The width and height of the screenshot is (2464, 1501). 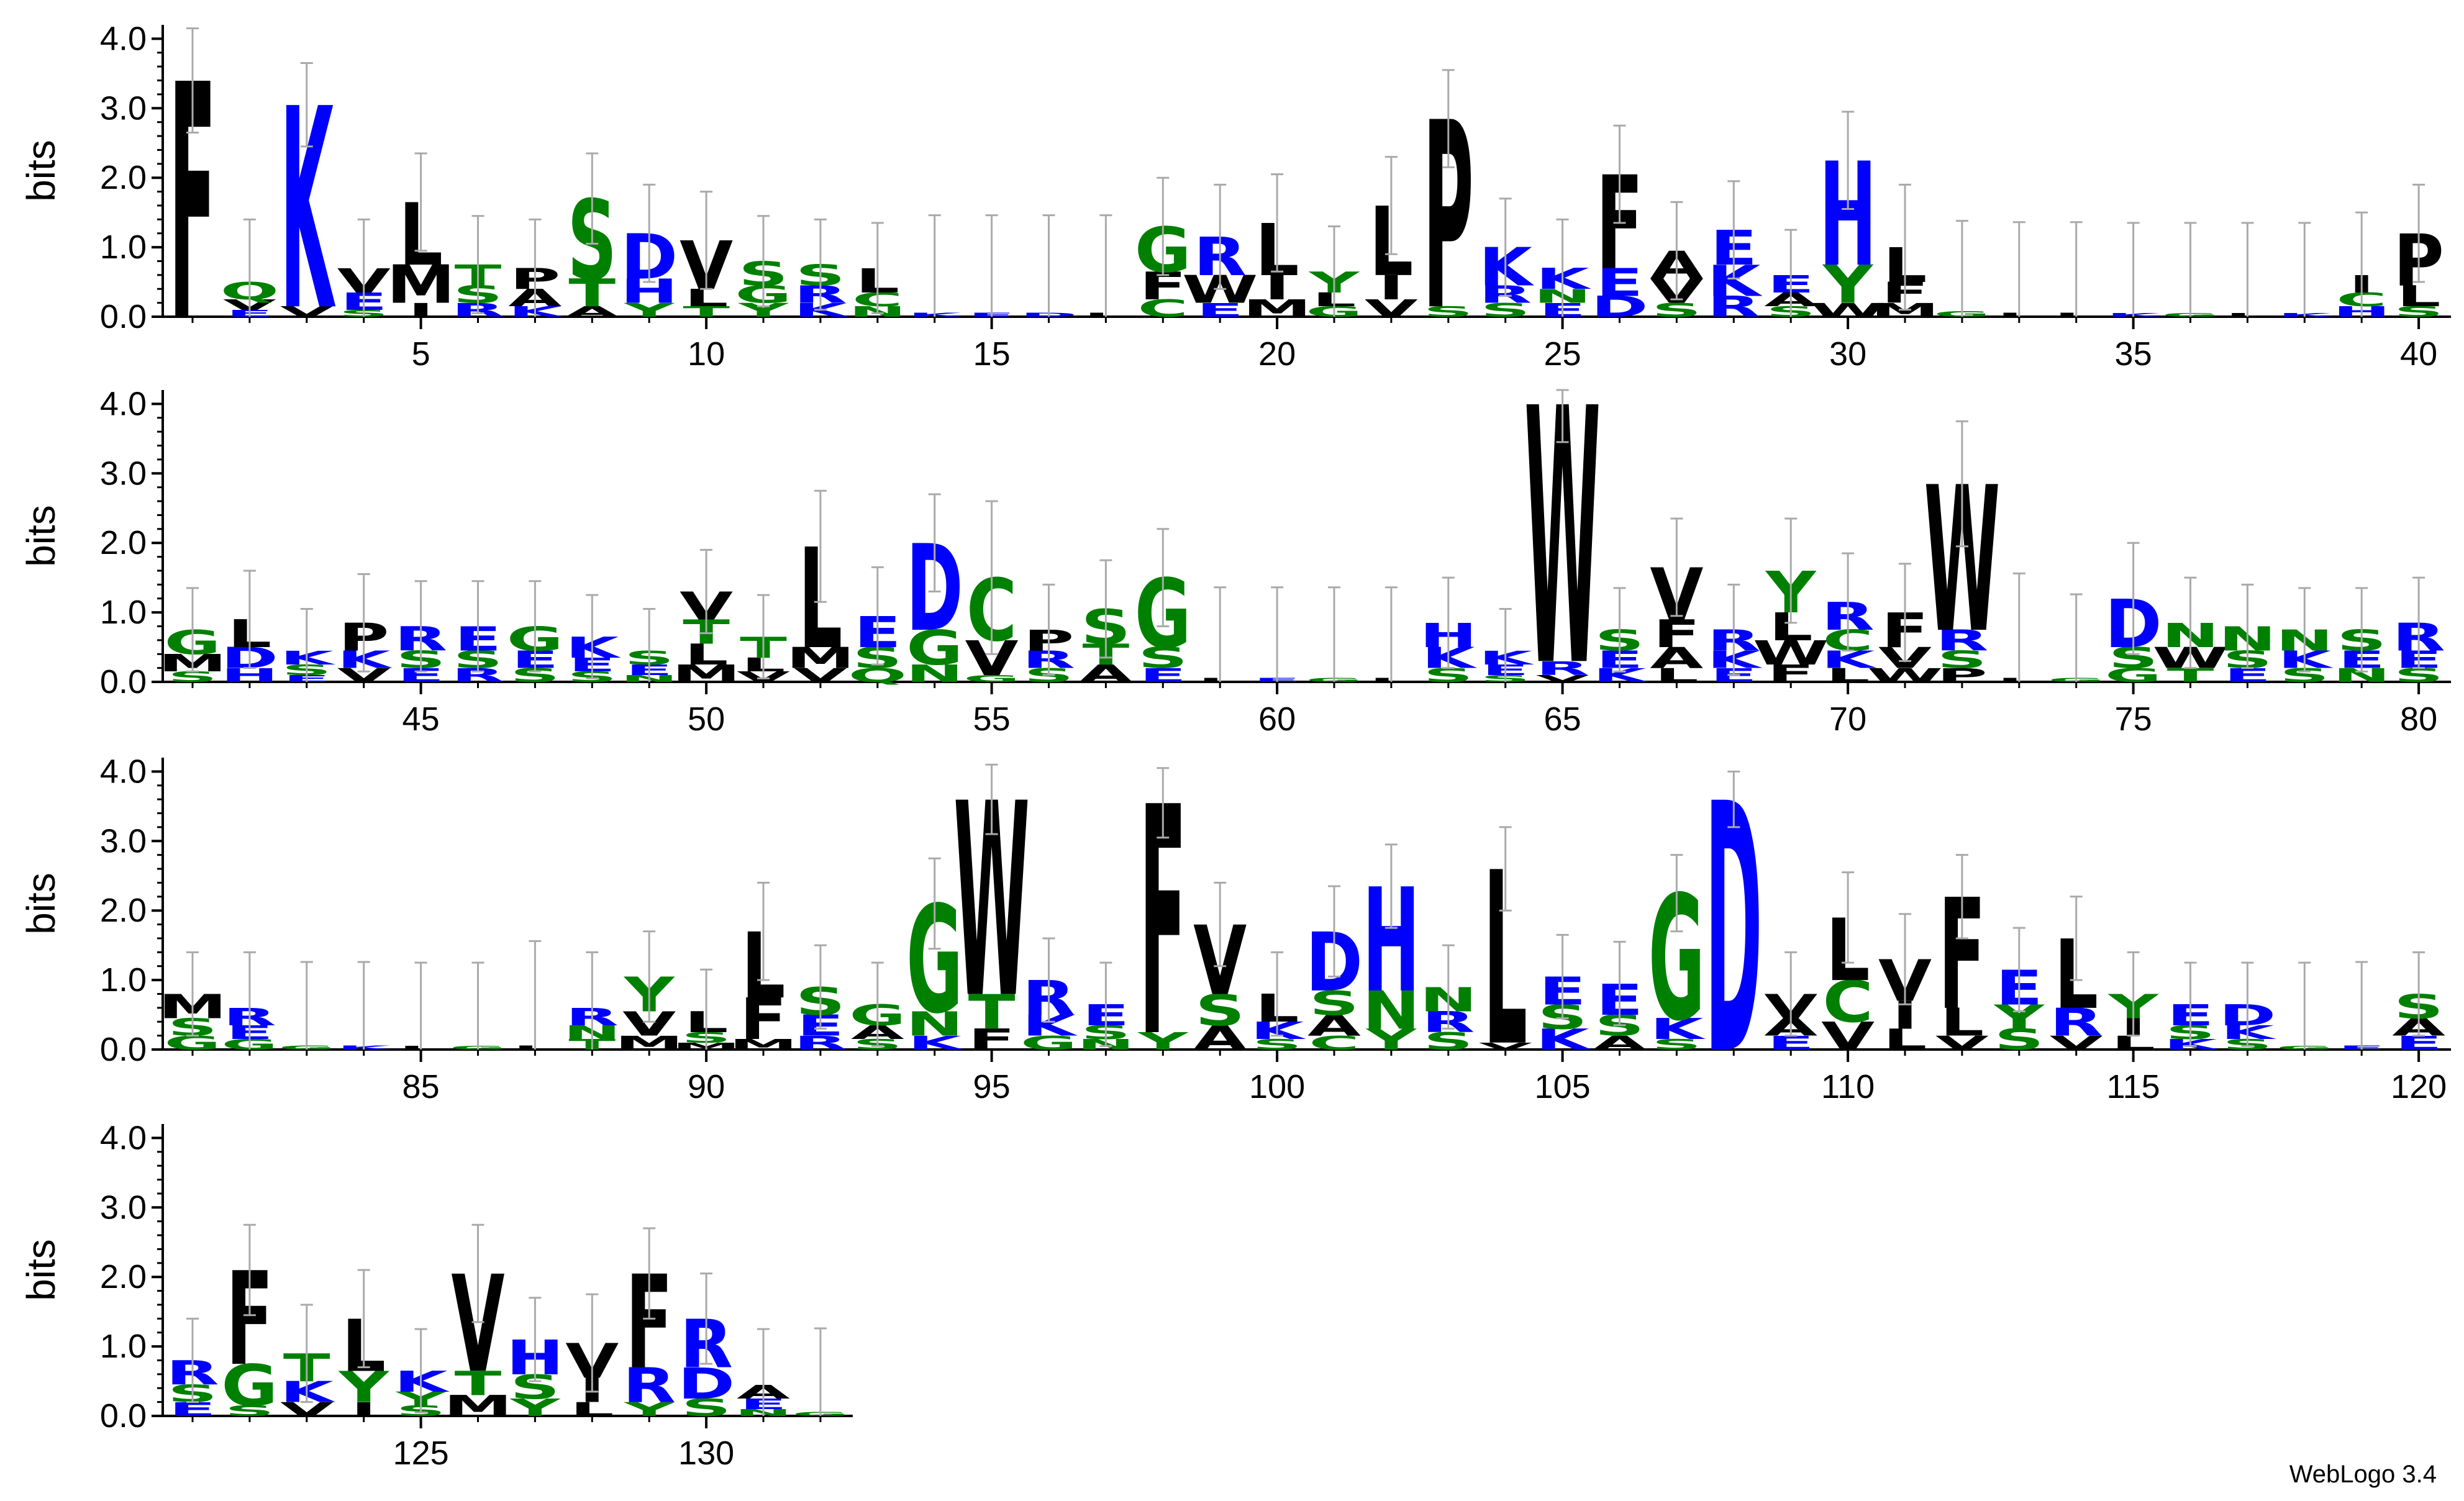 I want to click on x-tick-label: 120, so click(x=2419, y=1086).